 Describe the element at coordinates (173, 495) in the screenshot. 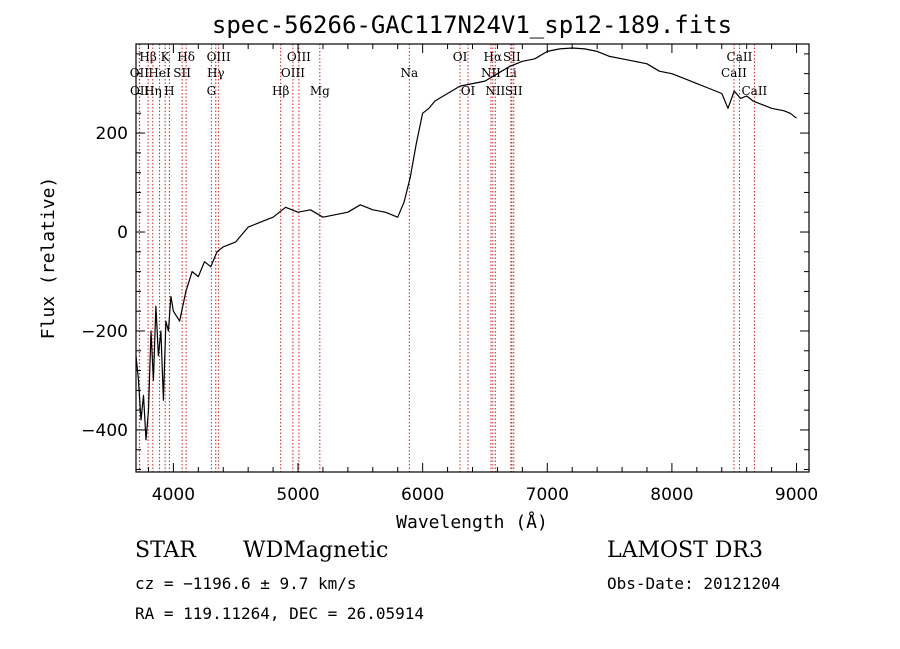

I see `x-tick-label: 4000` at that location.